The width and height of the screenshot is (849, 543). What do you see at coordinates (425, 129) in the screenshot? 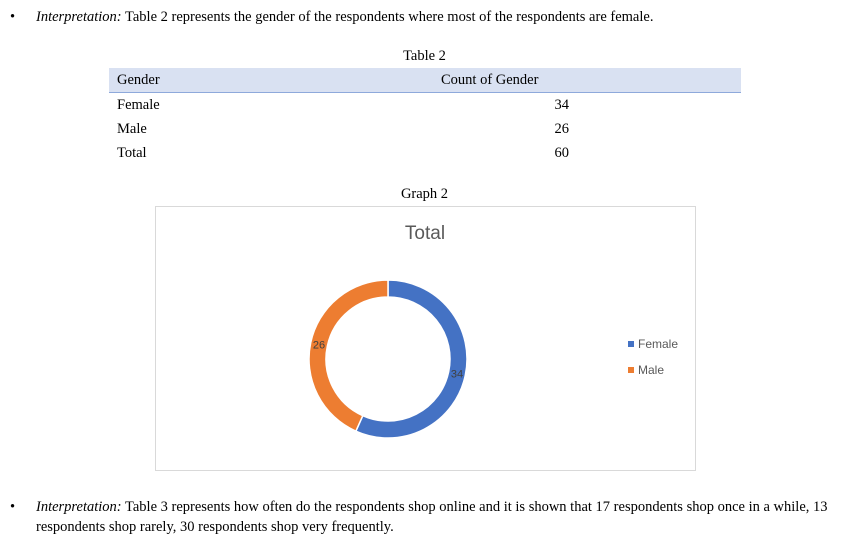
I see `table-row: Male 26` at bounding box center [425, 129].